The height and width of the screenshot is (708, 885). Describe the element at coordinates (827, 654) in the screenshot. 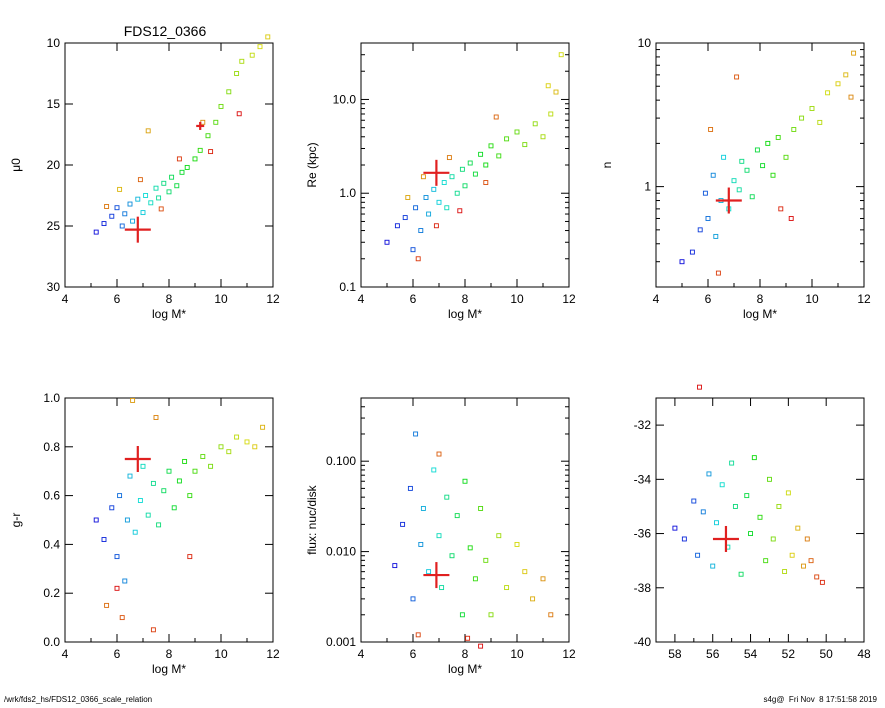

I see `x-tick-label: 50` at that location.